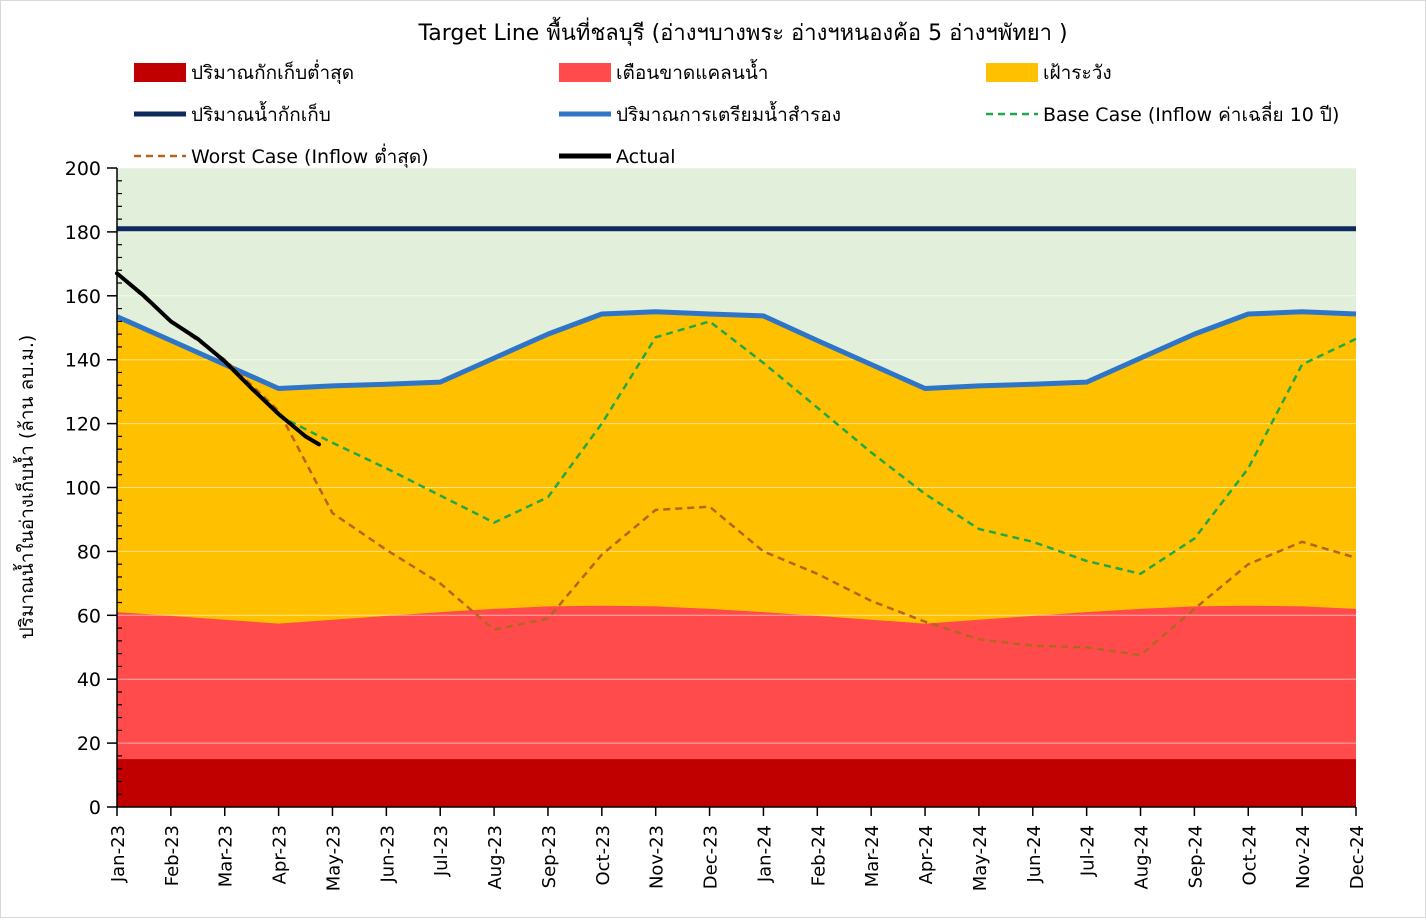  Describe the element at coordinates (1357, 857) in the screenshot. I see `x-tick-label: Dec-24` at that location.